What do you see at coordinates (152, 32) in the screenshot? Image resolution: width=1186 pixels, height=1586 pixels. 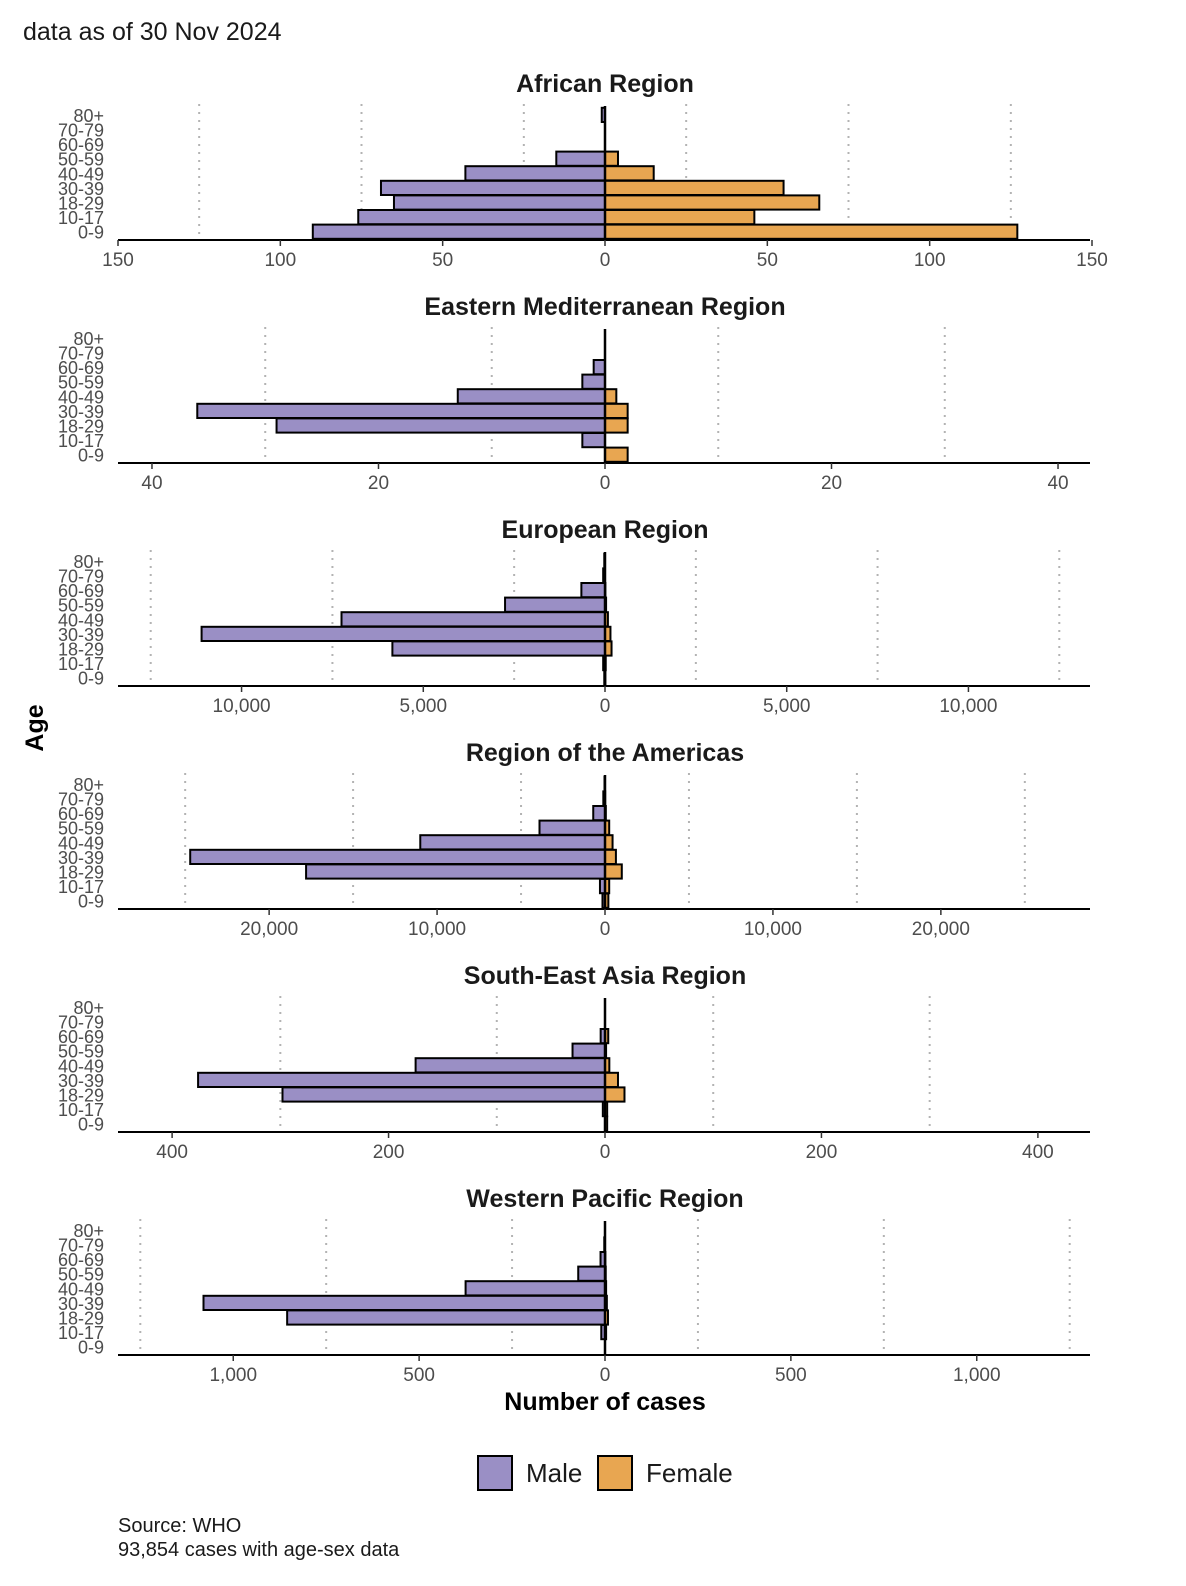 I see `date-note: data as of 30 Nov 2024` at bounding box center [152, 32].